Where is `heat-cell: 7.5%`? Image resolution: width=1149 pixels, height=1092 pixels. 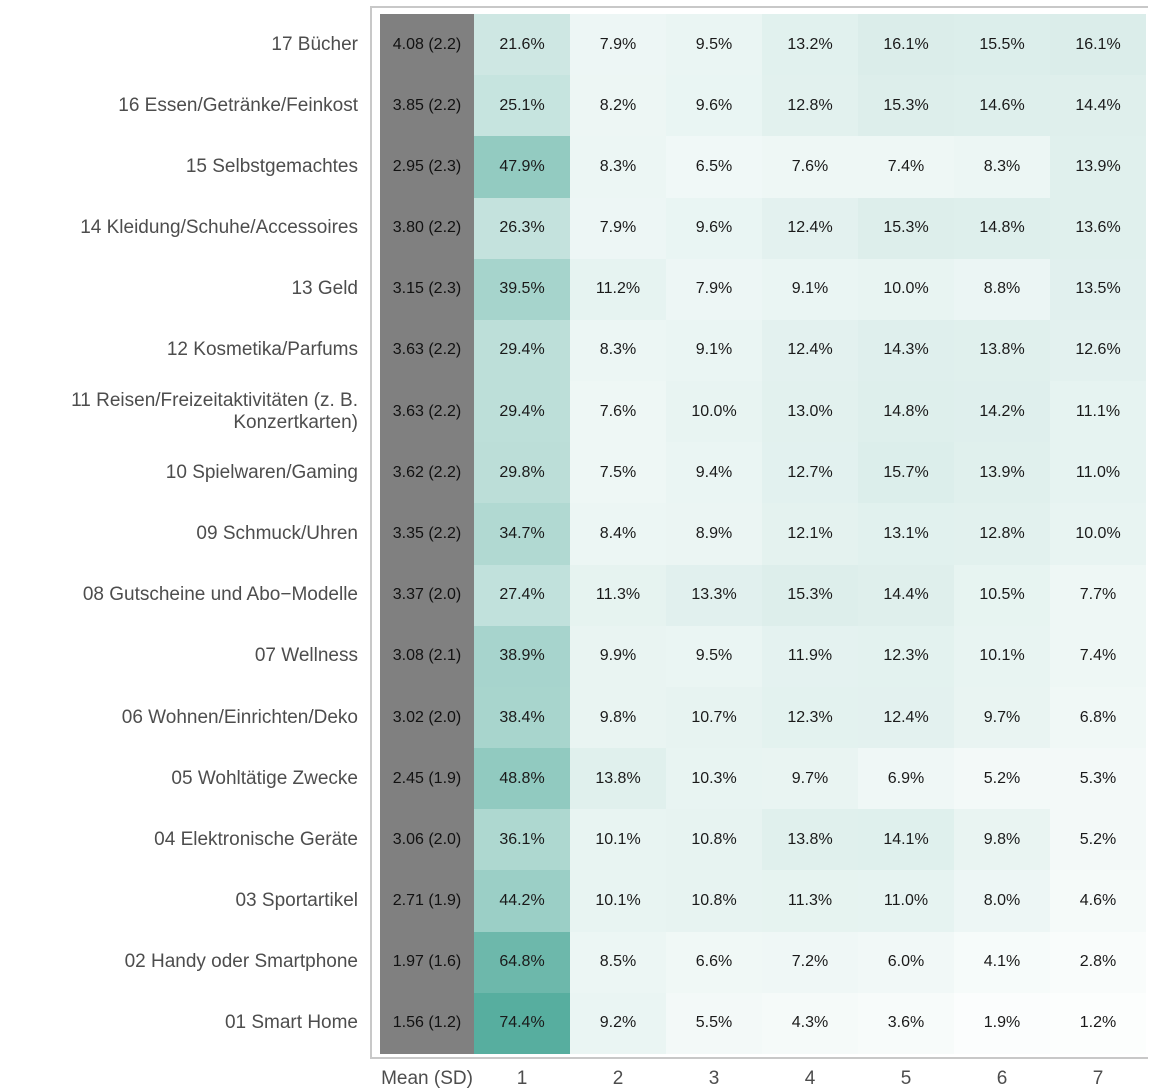
heat-cell: 7.5% is located at coordinates (618, 473).